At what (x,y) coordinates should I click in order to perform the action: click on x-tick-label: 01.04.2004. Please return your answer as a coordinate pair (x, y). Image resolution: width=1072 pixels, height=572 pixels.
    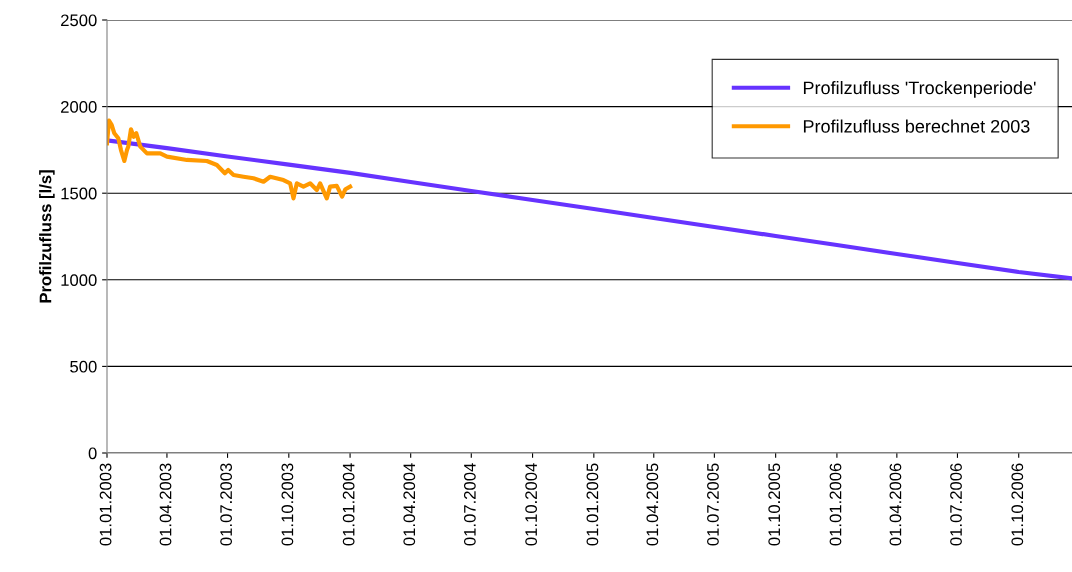
    Looking at the image, I should click on (409, 504).